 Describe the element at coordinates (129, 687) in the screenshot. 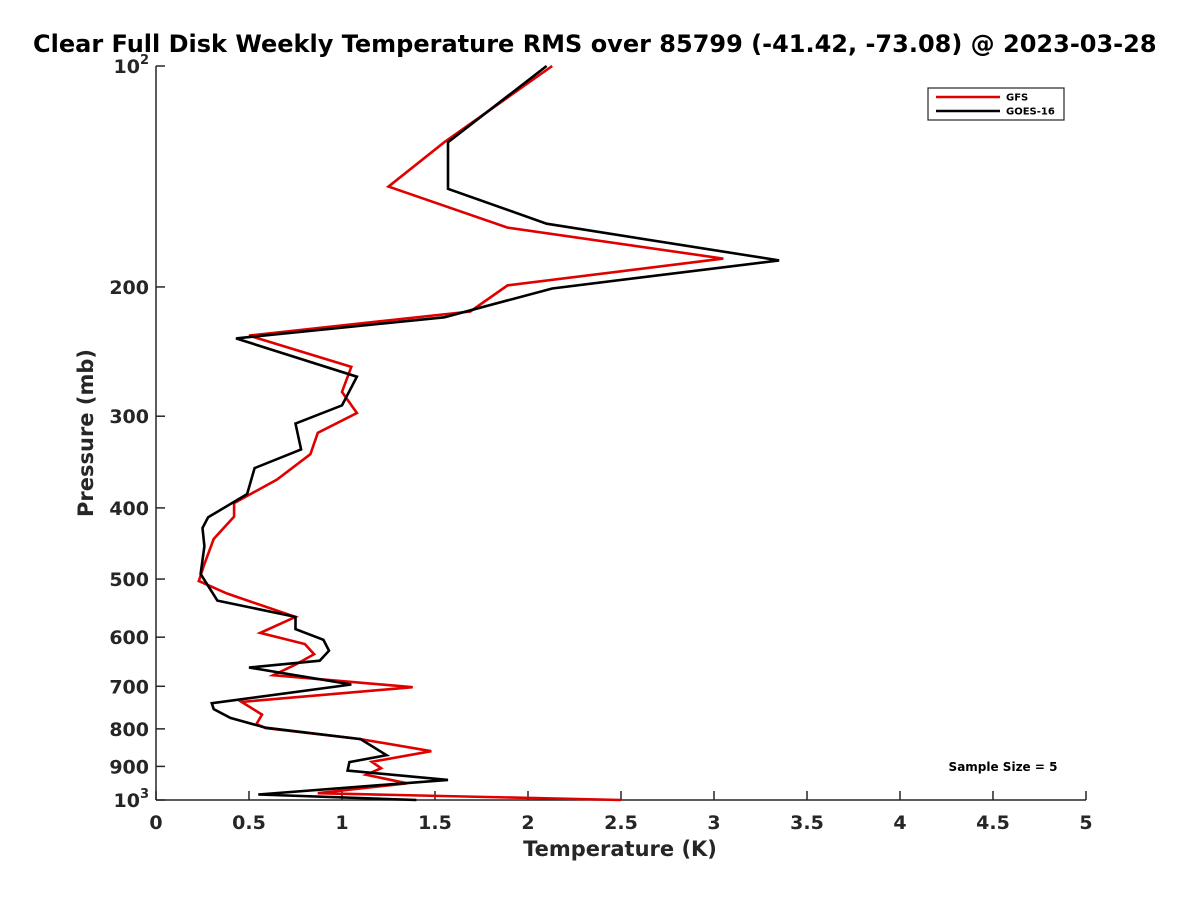

I see `y-tick-label: 700` at that location.